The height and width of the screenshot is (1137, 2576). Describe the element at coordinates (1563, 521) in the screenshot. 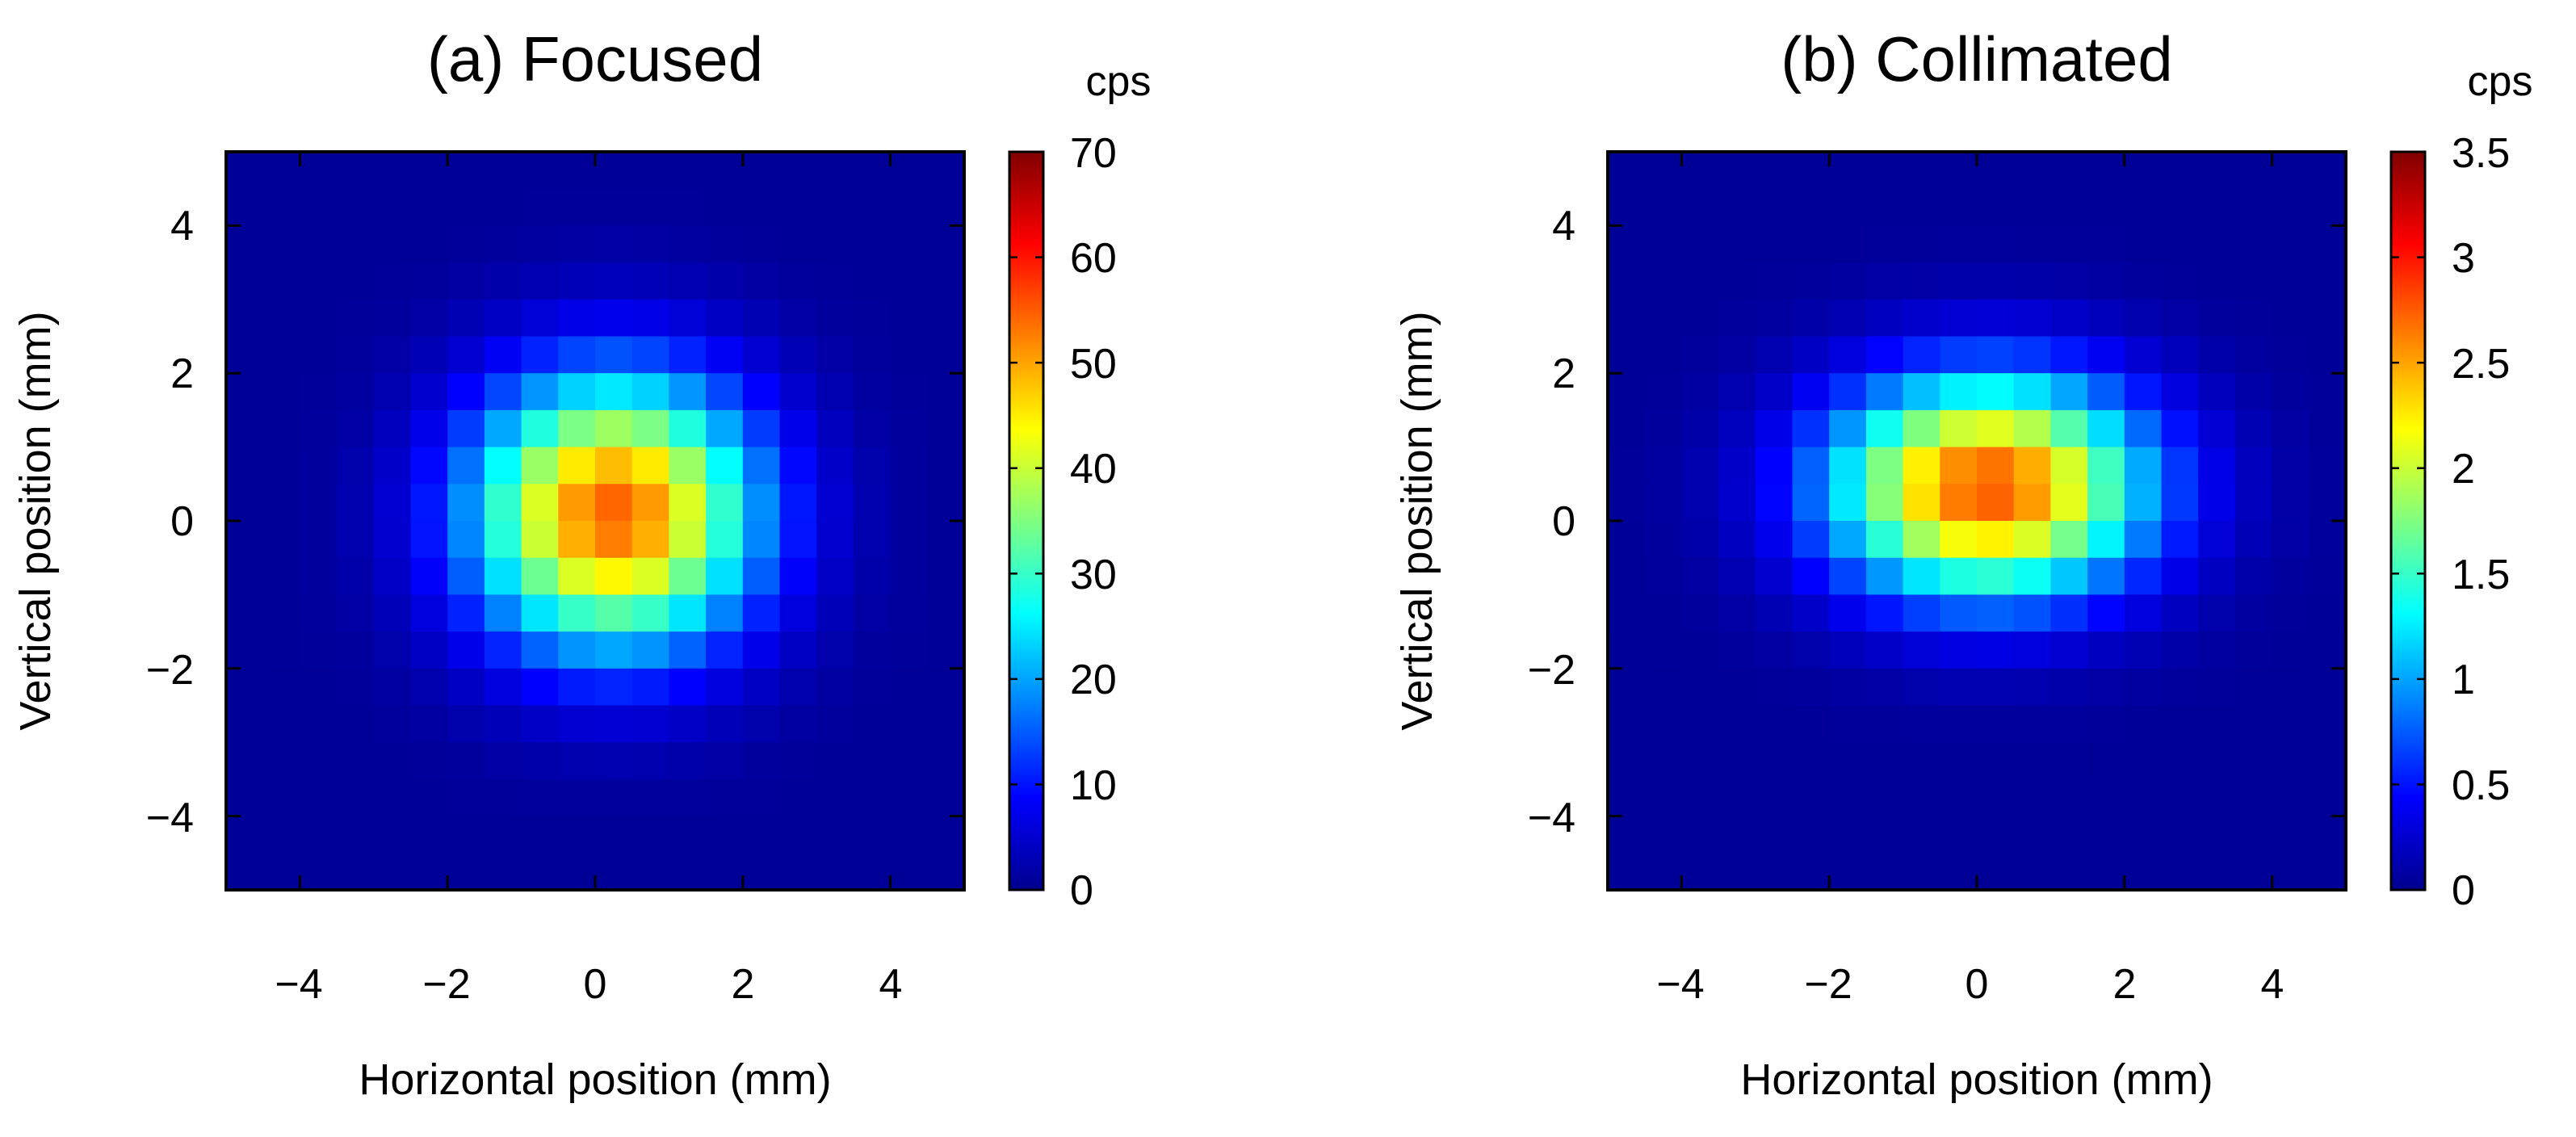

I see `panel-b-ytick-label: 0` at that location.